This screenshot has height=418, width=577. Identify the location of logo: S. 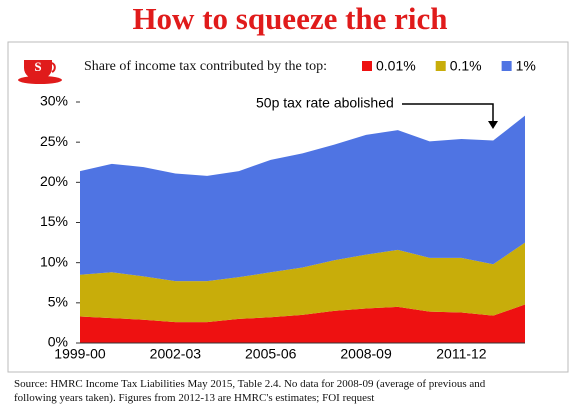
(40, 71).